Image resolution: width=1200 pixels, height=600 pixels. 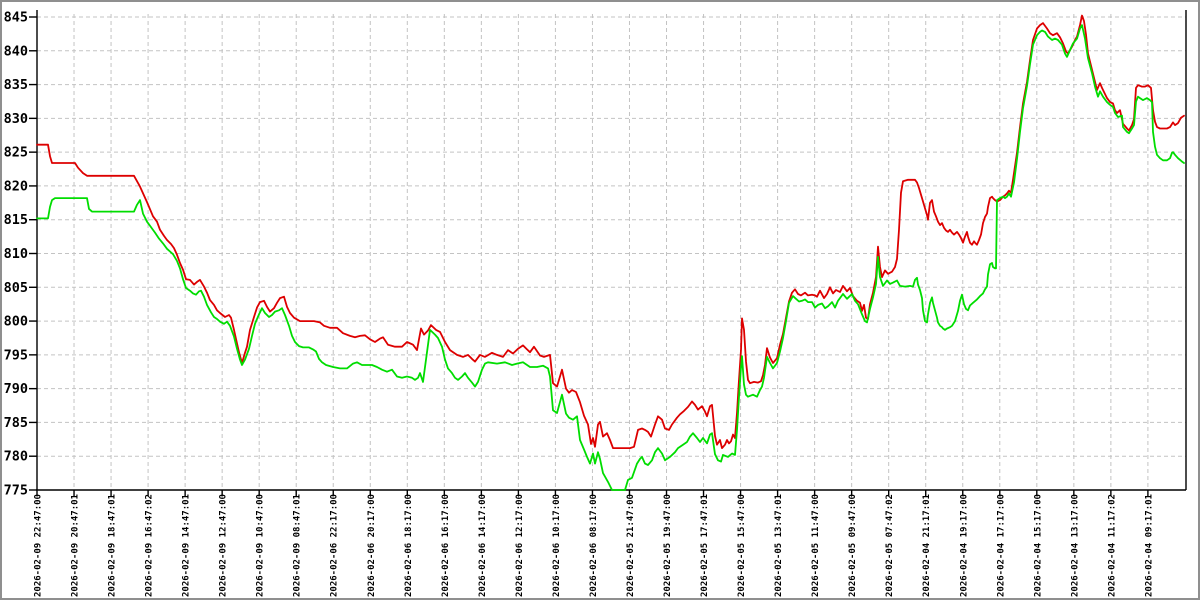 What do you see at coordinates (39, 545) in the screenshot?
I see `x-axis-tick-label: 2026-02-09 22:47:00` at bounding box center [39, 545].